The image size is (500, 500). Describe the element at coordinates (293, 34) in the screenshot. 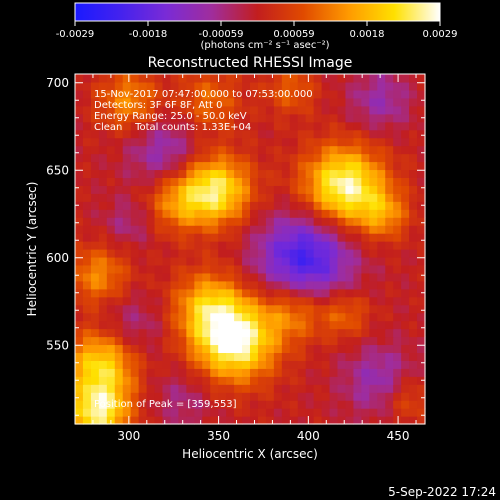

I see `colorbar-tick-label: 0.00059` at that location.